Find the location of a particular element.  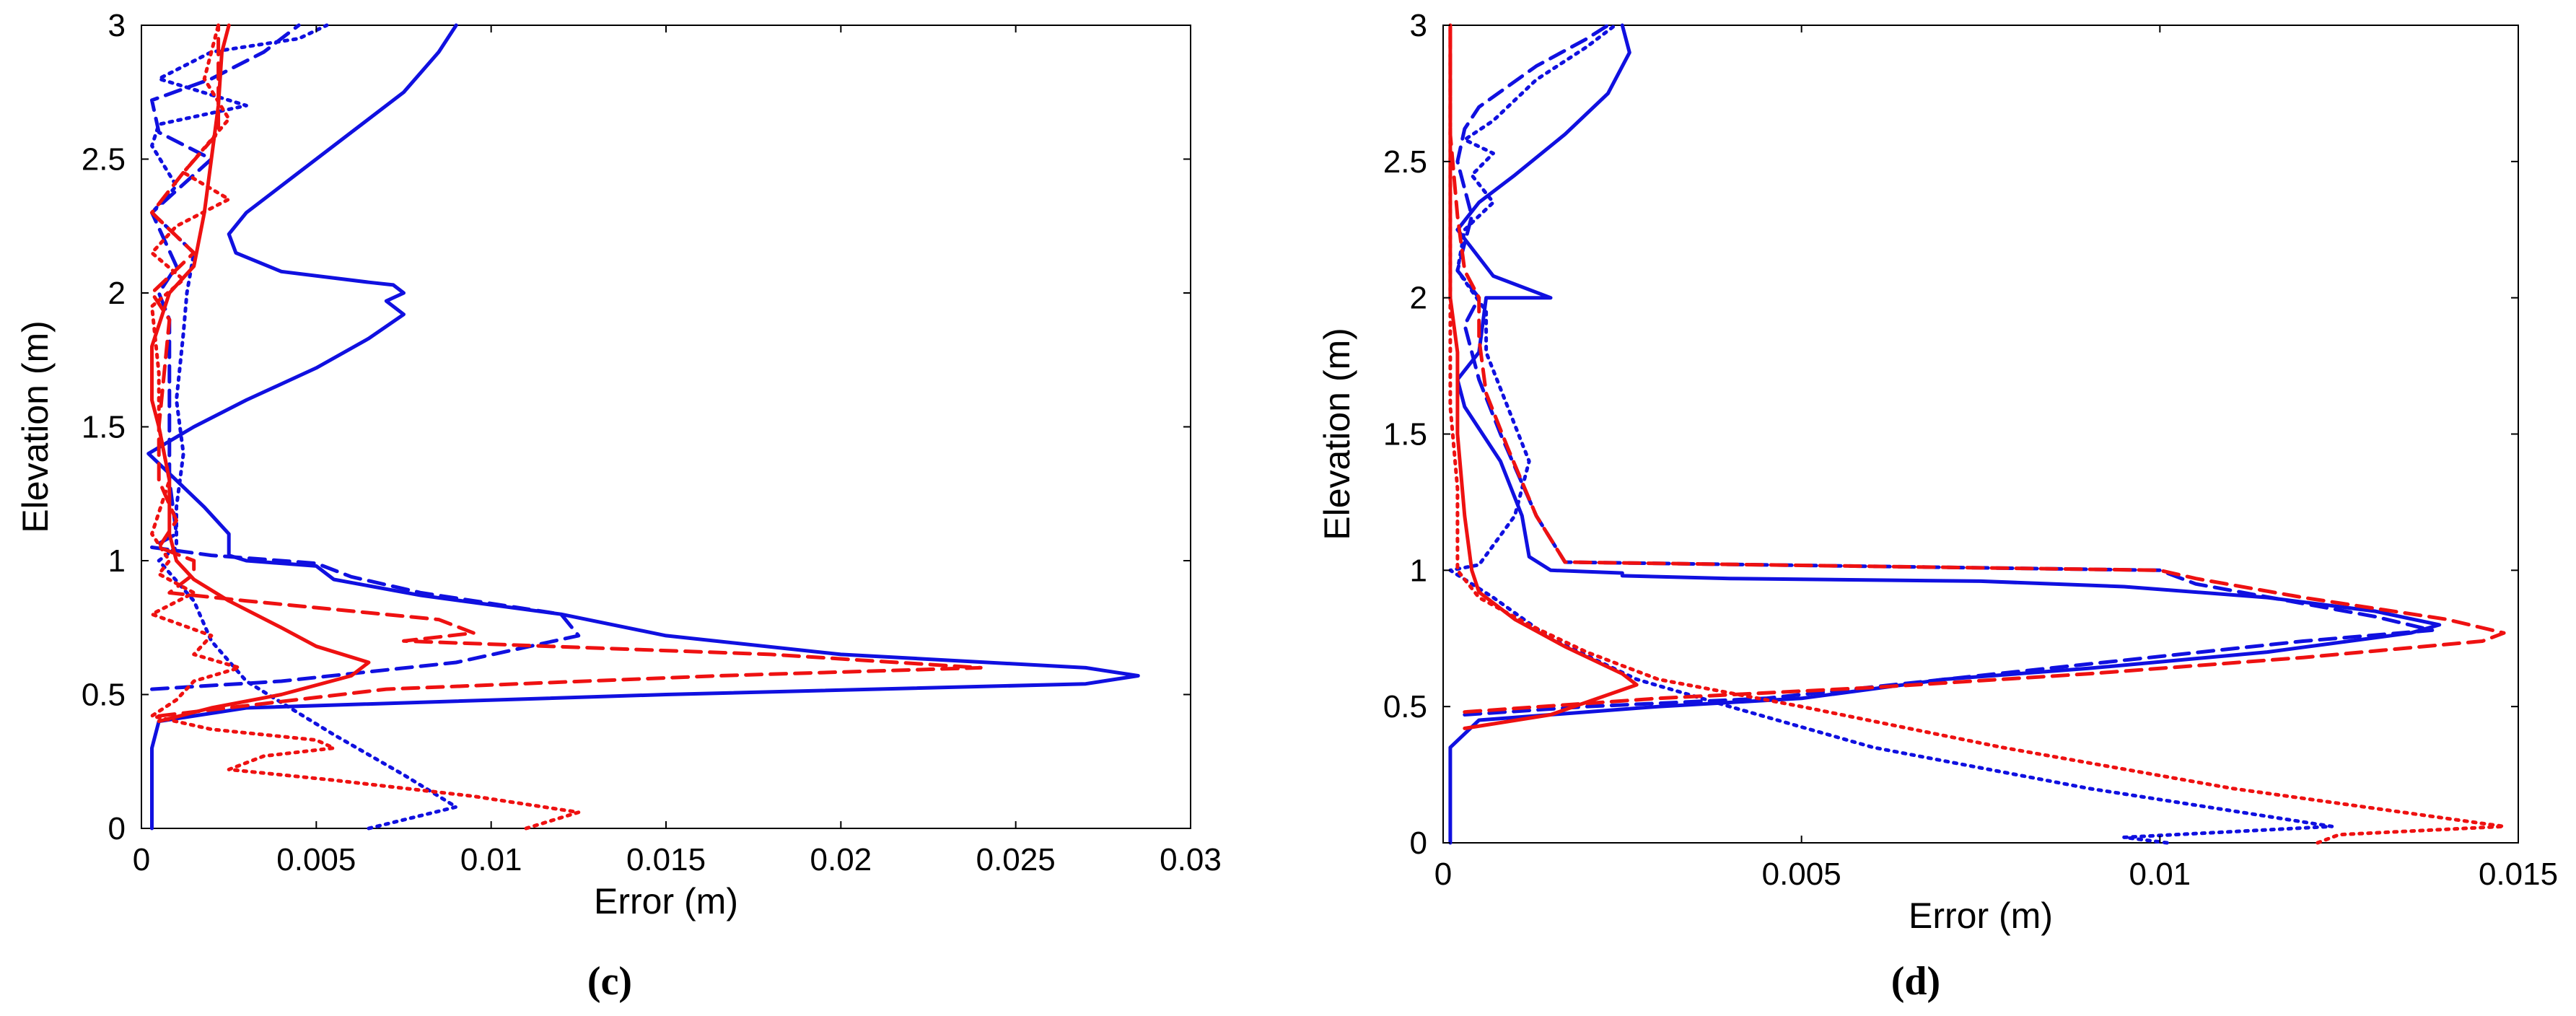

series-line-red-dotted is located at coordinates (365, 427).